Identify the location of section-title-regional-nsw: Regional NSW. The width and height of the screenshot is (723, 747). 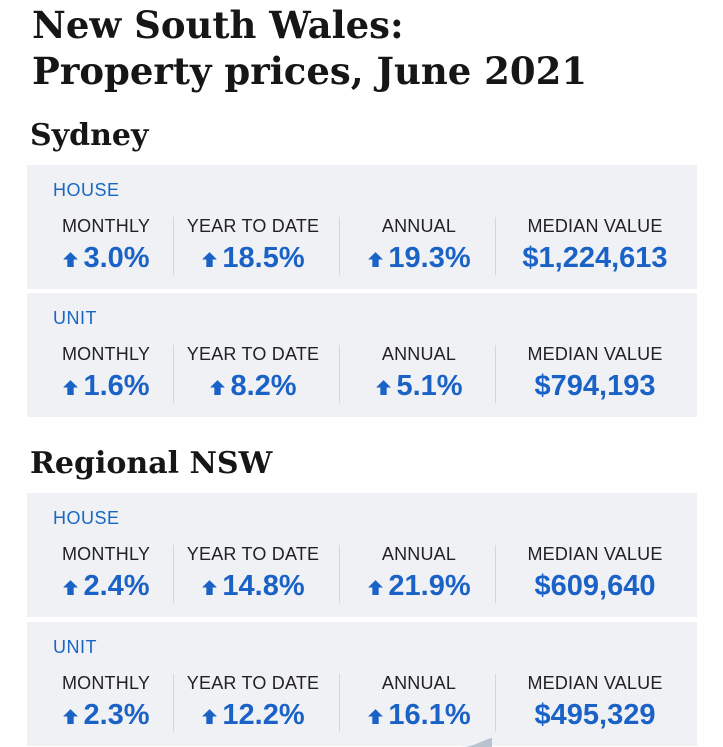
(151, 463).